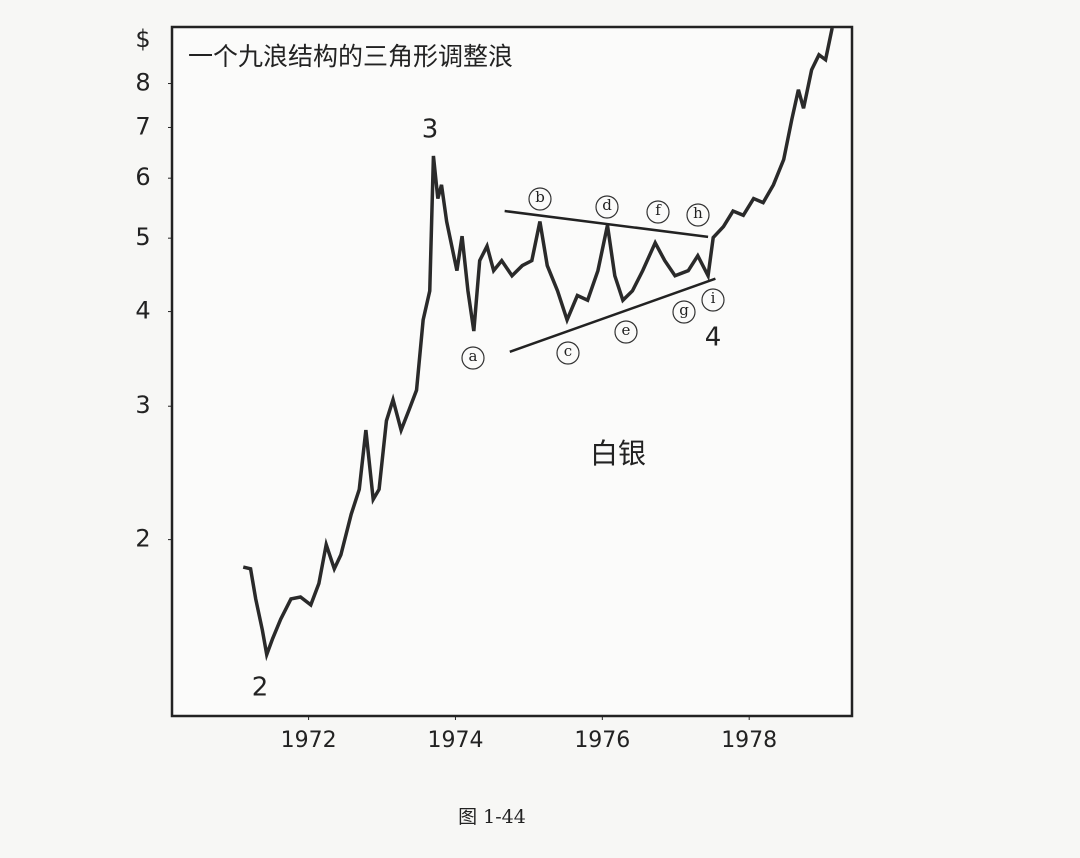 The image size is (1080, 858). What do you see at coordinates (749, 740) in the screenshot?
I see `x-tick-label: 1978` at bounding box center [749, 740].